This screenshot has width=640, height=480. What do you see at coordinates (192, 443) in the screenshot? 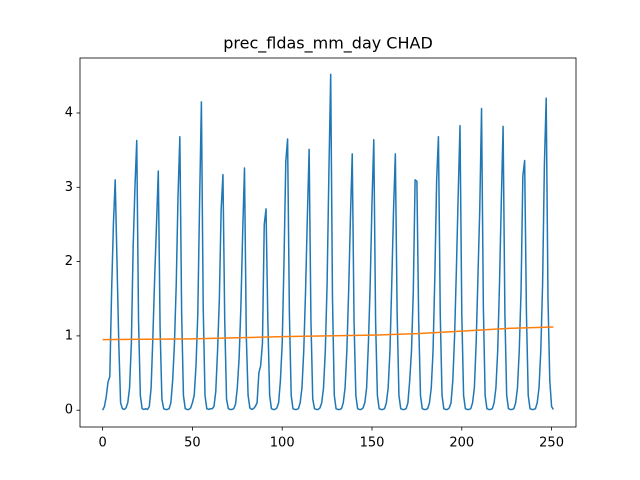
I see `x-tick-label: 50` at bounding box center [192, 443].